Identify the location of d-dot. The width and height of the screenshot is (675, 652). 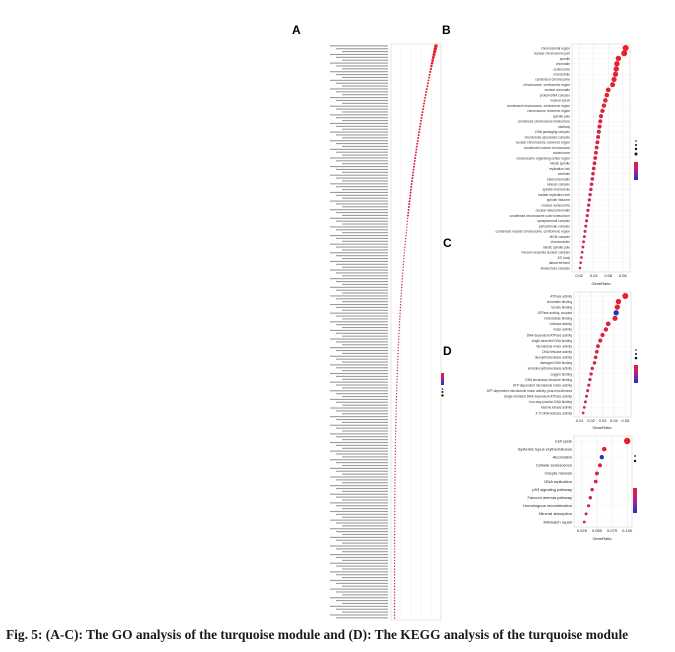
(627, 441).